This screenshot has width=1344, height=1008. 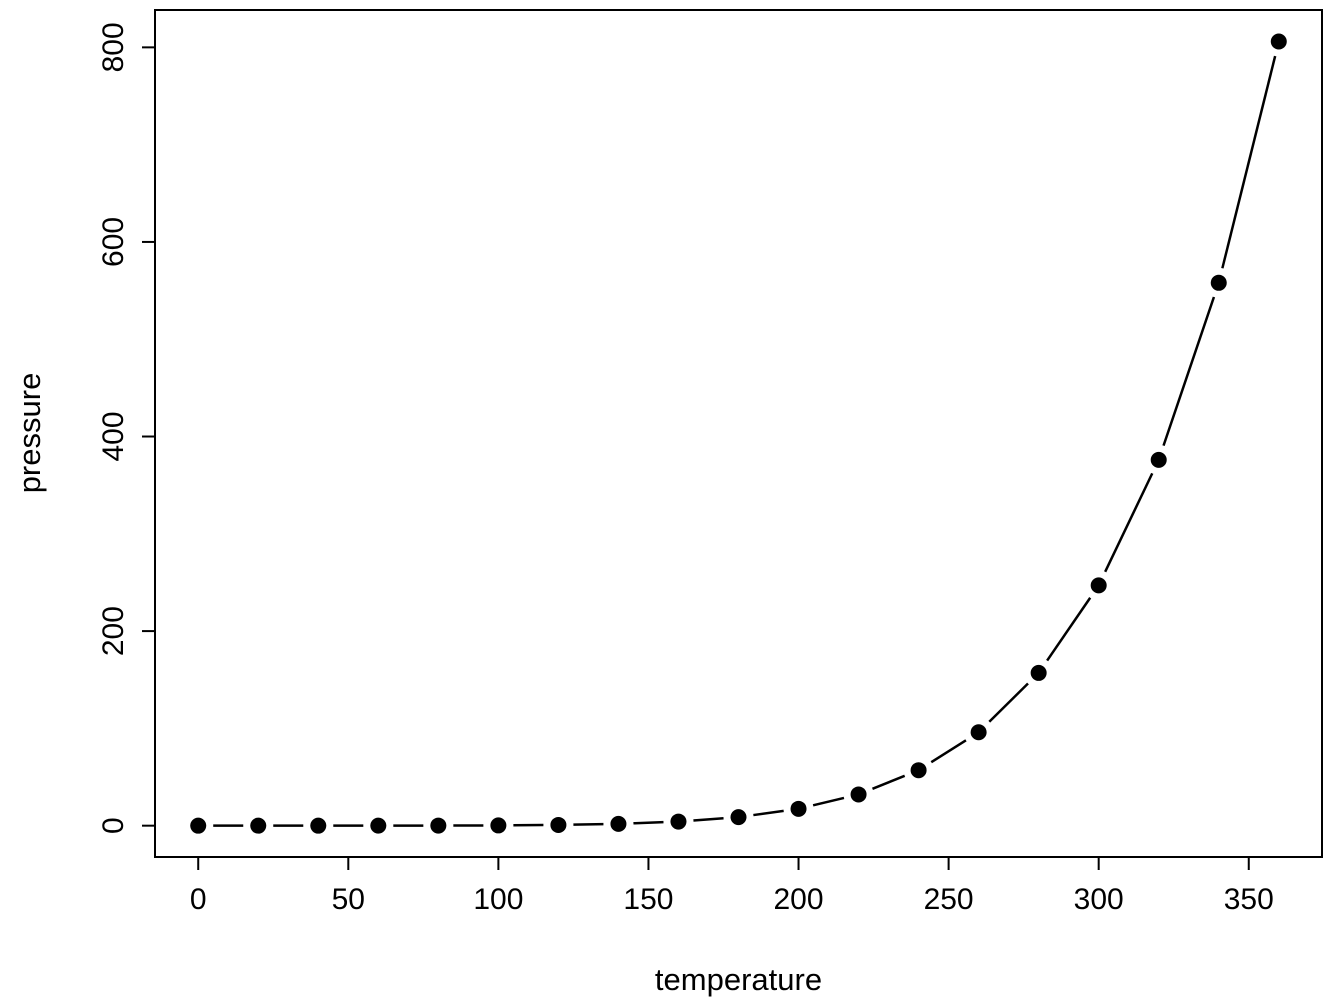 What do you see at coordinates (648, 899) in the screenshot?
I see `x-tick-label: 150` at bounding box center [648, 899].